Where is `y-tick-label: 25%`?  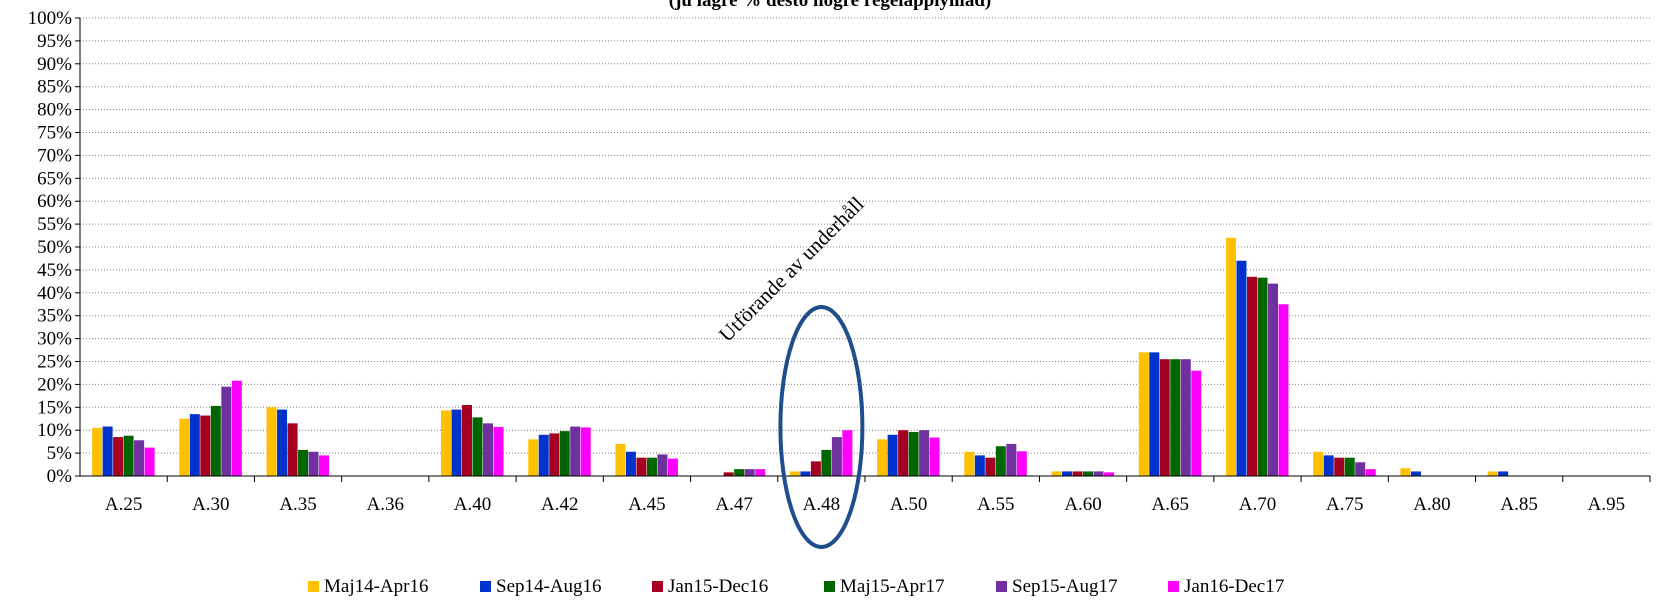
y-tick-label: 25% is located at coordinates (54, 362).